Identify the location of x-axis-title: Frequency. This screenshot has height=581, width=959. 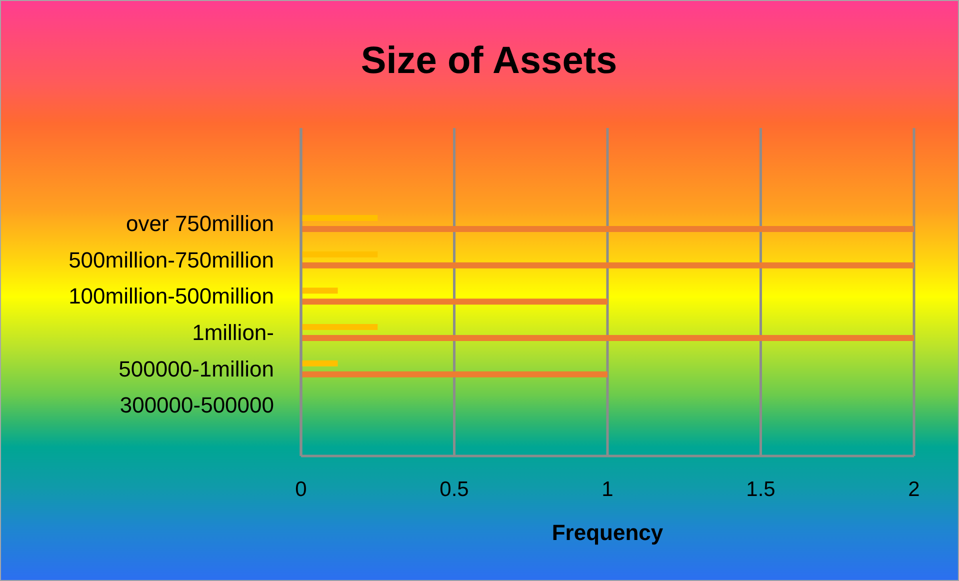
(607, 533).